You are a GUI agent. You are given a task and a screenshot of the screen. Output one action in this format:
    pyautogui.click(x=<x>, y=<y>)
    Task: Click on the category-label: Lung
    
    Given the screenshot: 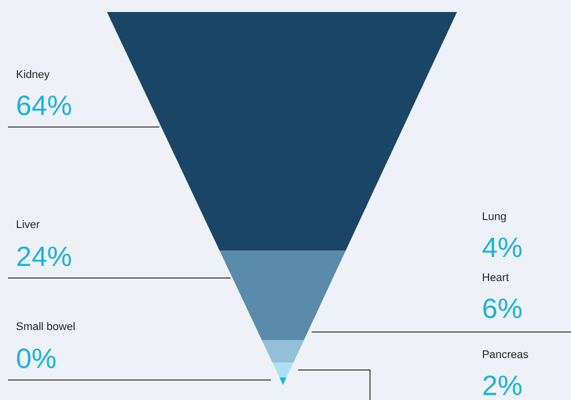 What is the action you would take?
    pyautogui.click(x=494, y=217)
    